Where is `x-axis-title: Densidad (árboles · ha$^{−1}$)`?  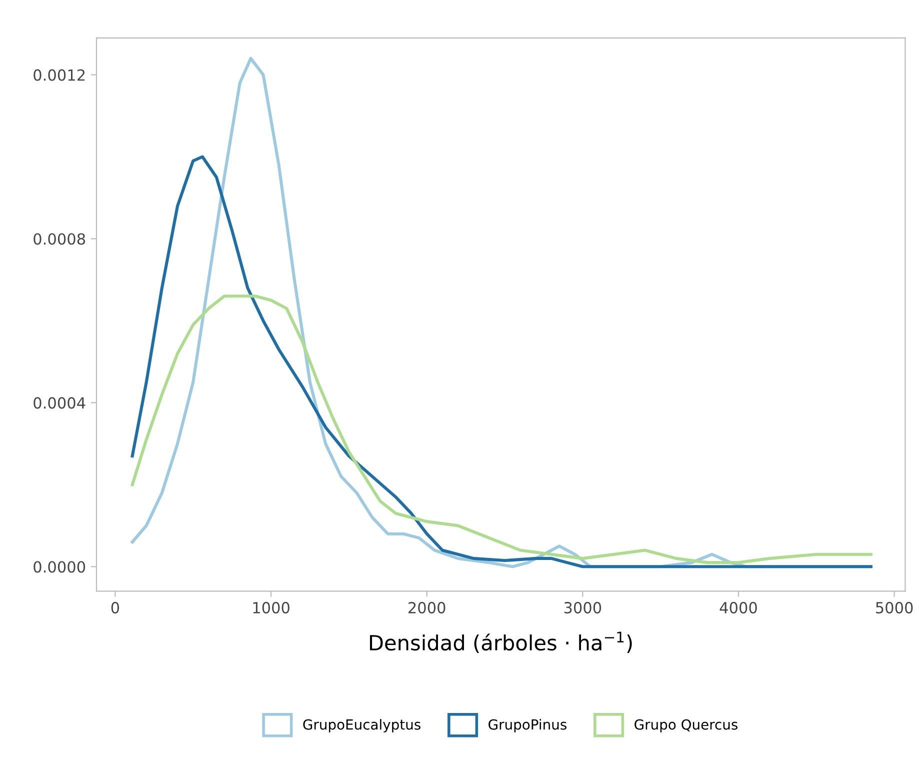 x-axis-title: Densidad (árboles · ha$^{−1}$) is located at coordinates (501, 643).